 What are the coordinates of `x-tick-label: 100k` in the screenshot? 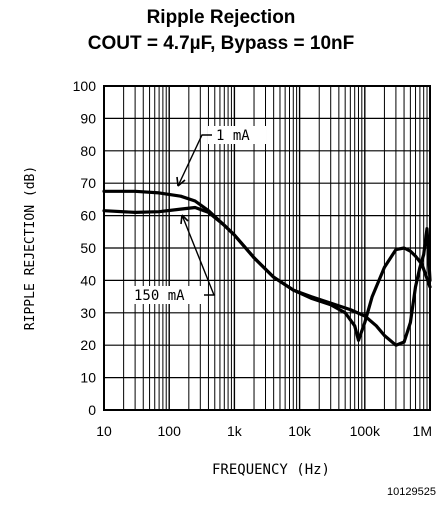 It's located at (365, 431).